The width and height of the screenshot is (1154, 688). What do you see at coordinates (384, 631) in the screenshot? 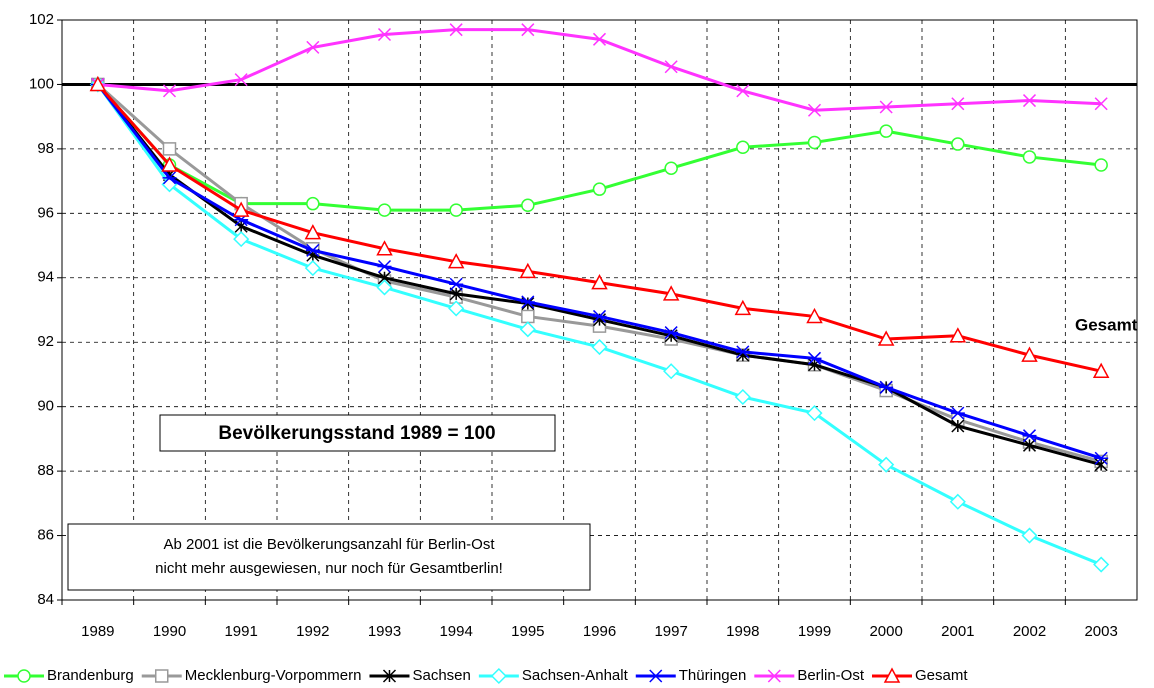
I see `x-tick-label: 1993` at bounding box center [384, 631].